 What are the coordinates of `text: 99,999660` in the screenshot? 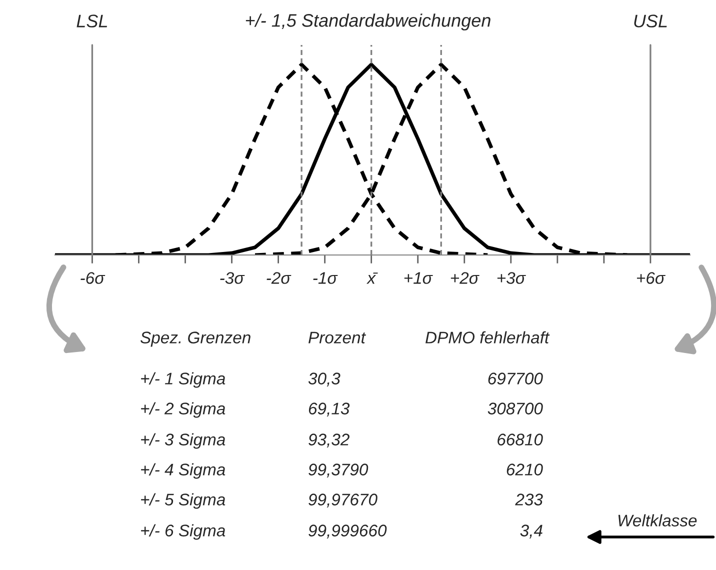 It's located at (347, 531).